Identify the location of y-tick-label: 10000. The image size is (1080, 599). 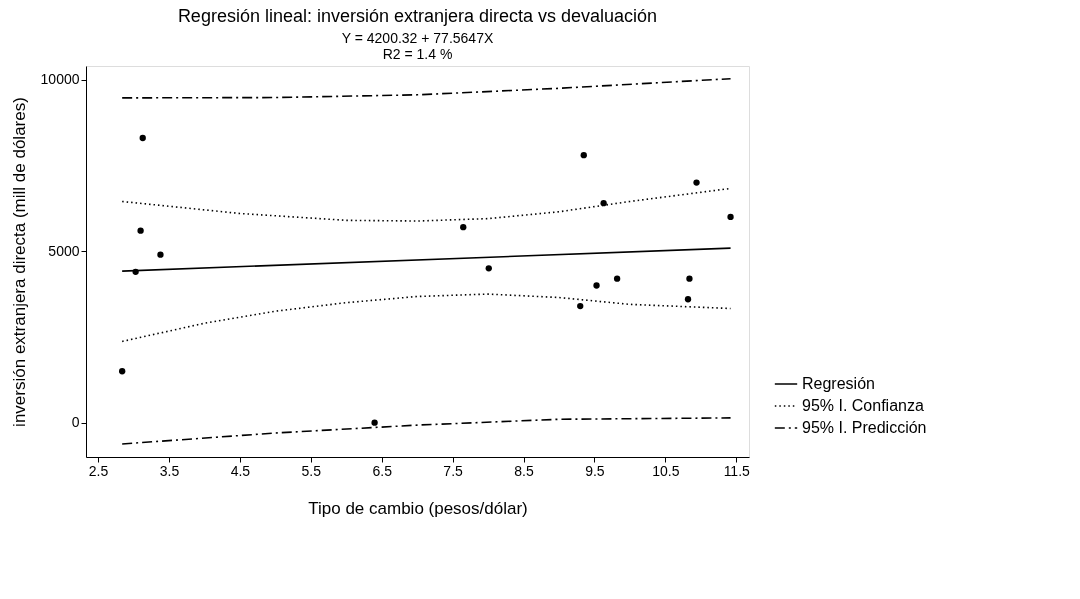
(60, 79).